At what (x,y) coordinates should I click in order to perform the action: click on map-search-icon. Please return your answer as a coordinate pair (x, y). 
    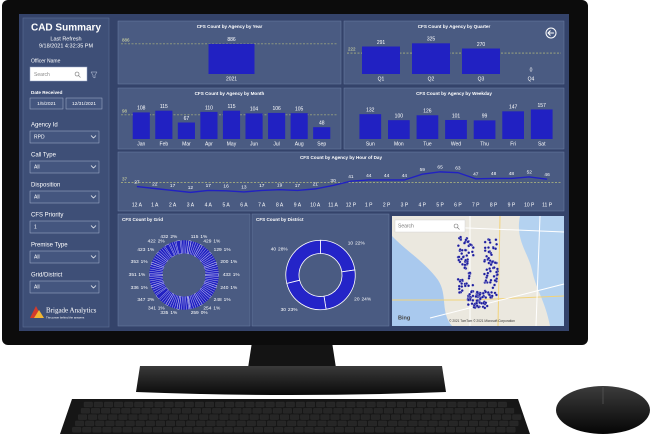
    Looking at the image, I should click on (456, 226).